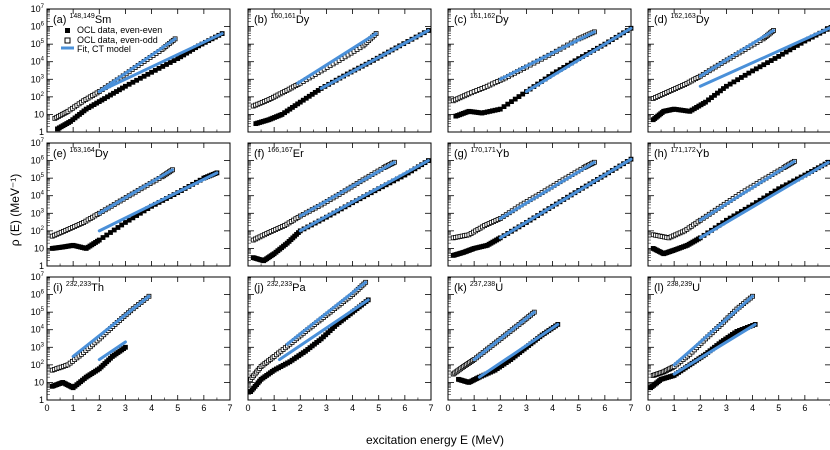 The height and width of the screenshot is (450, 830). I want to click on panel-j: 0 1 2 3 4 5 6 7 (j) 232,233Pa, so click(339, 344).